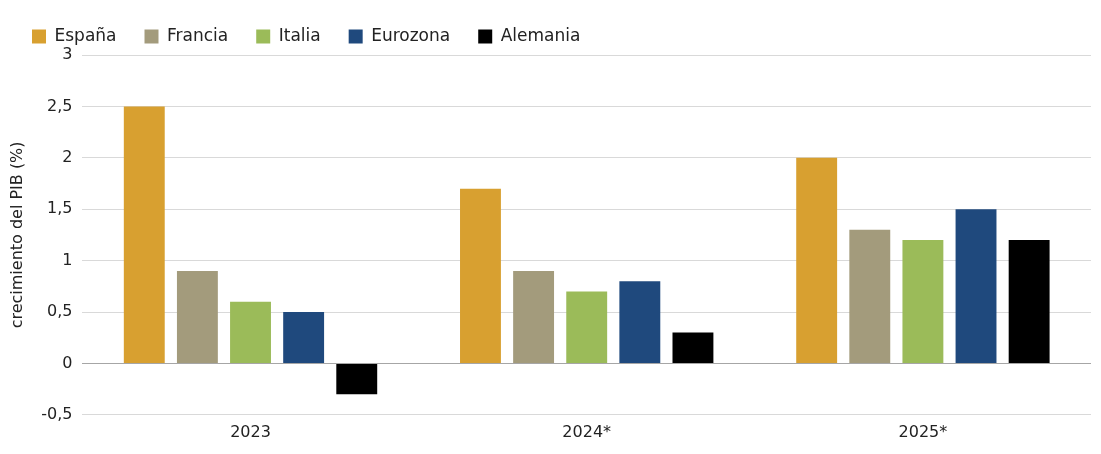  I want to click on y-tick-label: 0,5, so click(59, 311).